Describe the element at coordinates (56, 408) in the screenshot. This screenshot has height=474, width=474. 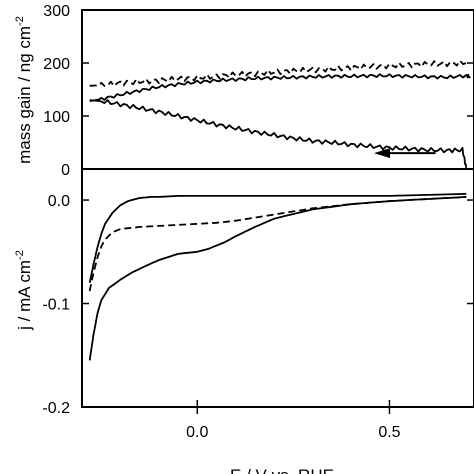
I see `bottom-ytick-label: -0.2` at that location.